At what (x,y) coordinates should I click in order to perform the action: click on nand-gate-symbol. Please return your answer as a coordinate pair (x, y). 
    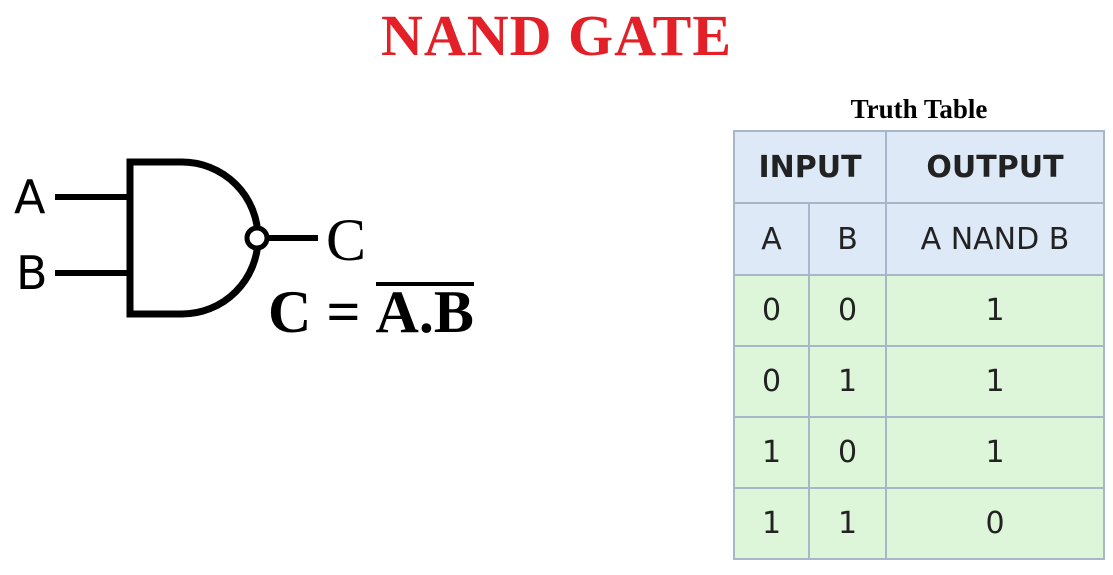
    Looking at the image, I should click on (186, 238).